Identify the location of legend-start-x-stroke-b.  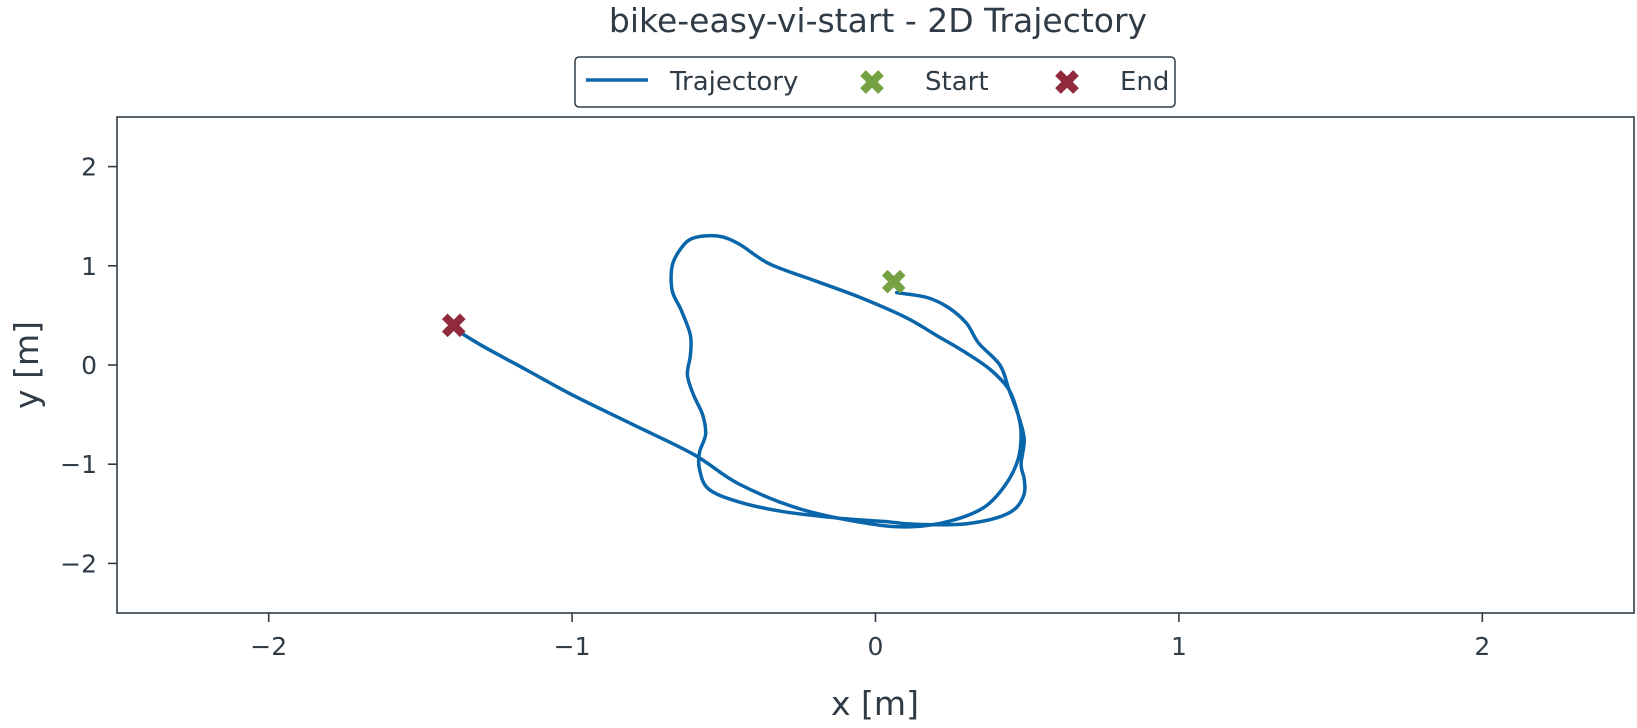
(872, 82).